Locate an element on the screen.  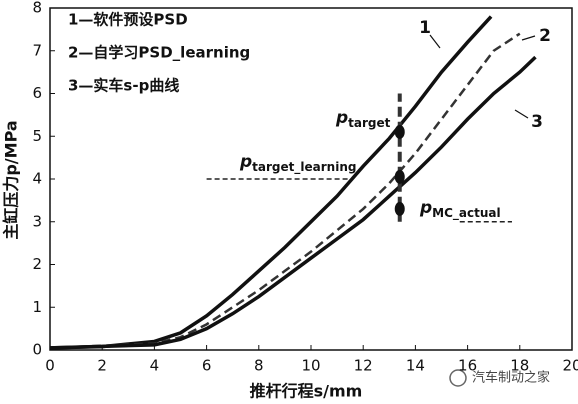
x-tick-label: 6 is located at coordinates (207, 366).